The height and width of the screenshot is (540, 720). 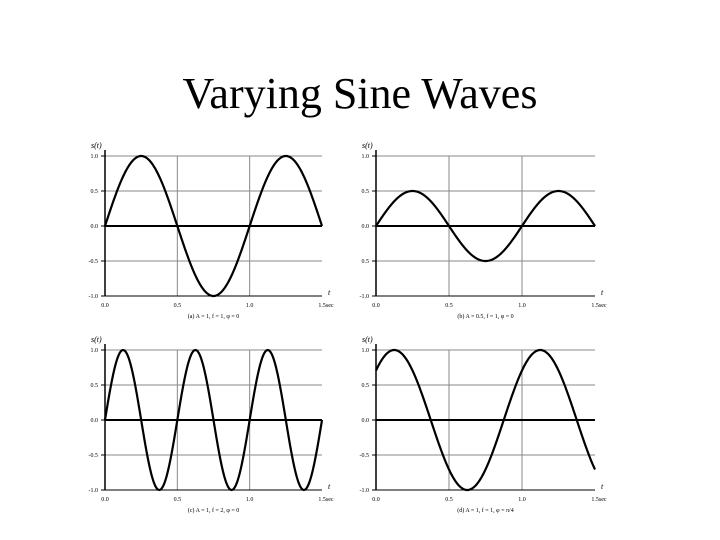 I want to click on chart-c-ylabel: s(t), so click(x=96, y=339).